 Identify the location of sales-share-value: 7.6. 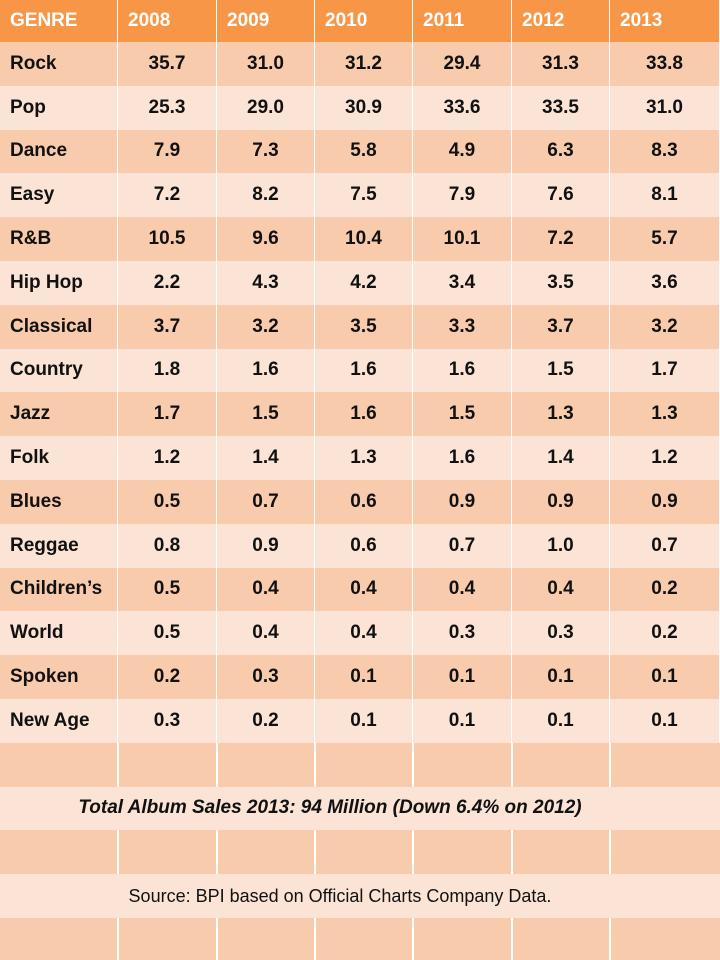
(561, 195).